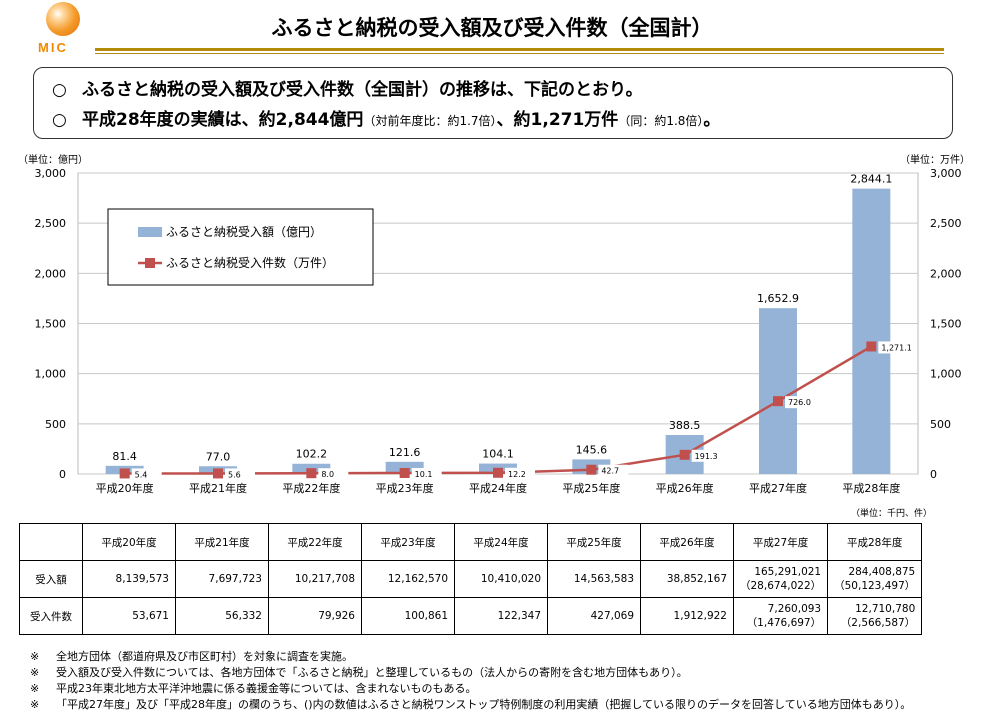 This screenshot has width=984, height=715. I want to click on x-tick-label: 平成24年度, so click(498, 488).